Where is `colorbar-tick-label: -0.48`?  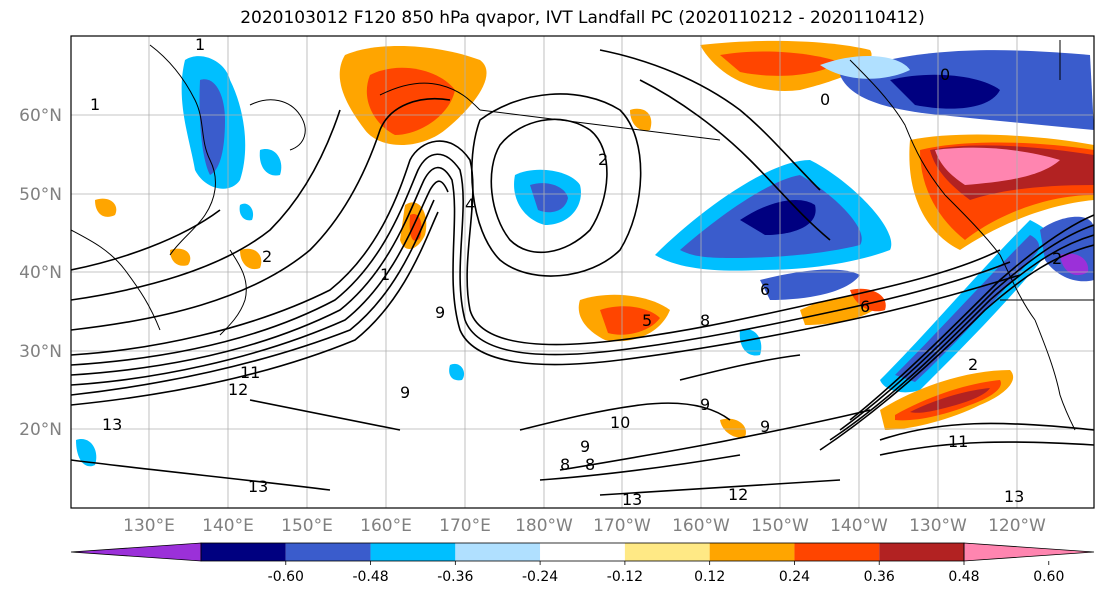 colorbar-tick-label: -0.48 is located at coordinates (370, 577).